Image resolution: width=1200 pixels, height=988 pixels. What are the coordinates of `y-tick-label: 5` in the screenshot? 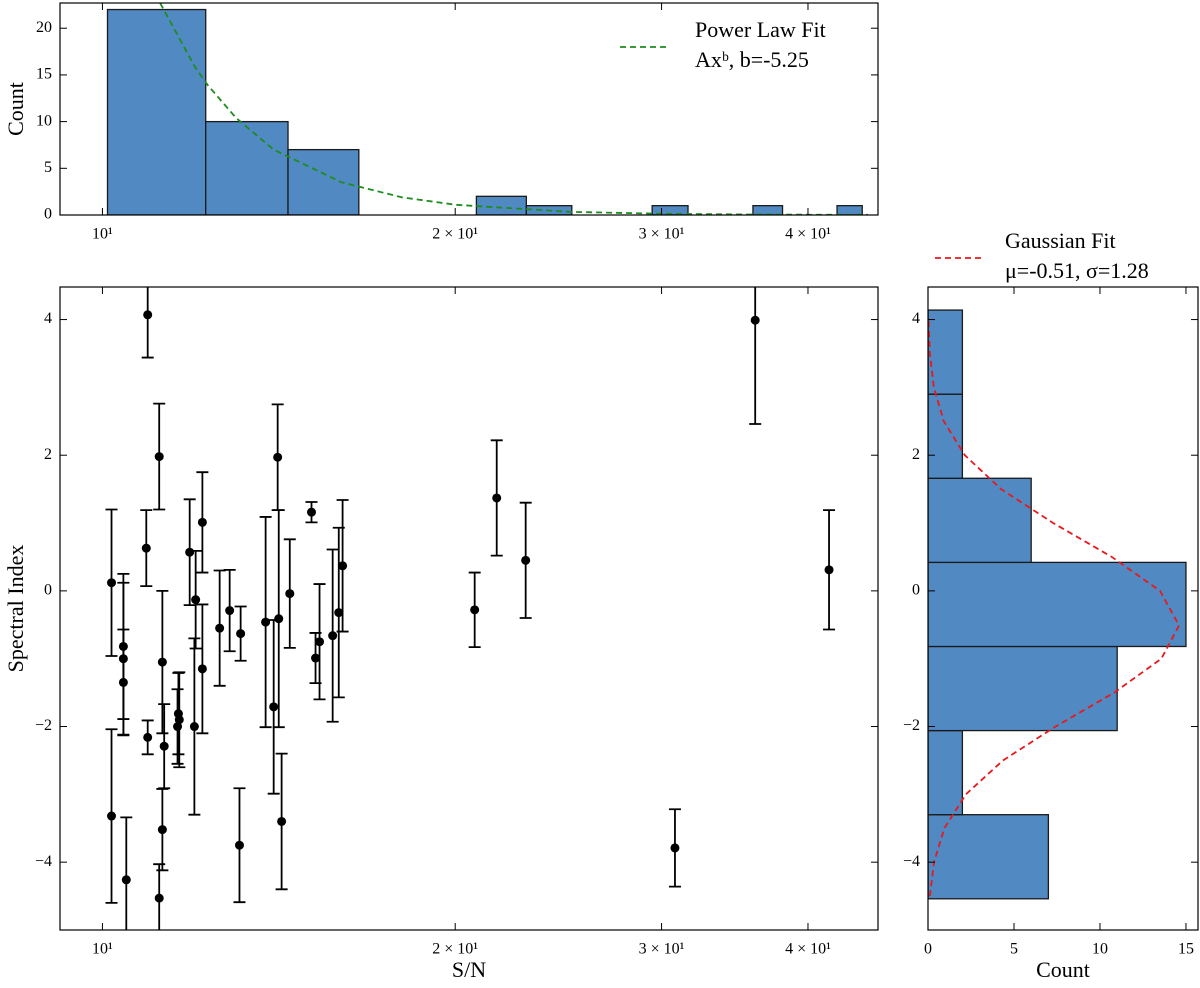 It's located at (48, 167).